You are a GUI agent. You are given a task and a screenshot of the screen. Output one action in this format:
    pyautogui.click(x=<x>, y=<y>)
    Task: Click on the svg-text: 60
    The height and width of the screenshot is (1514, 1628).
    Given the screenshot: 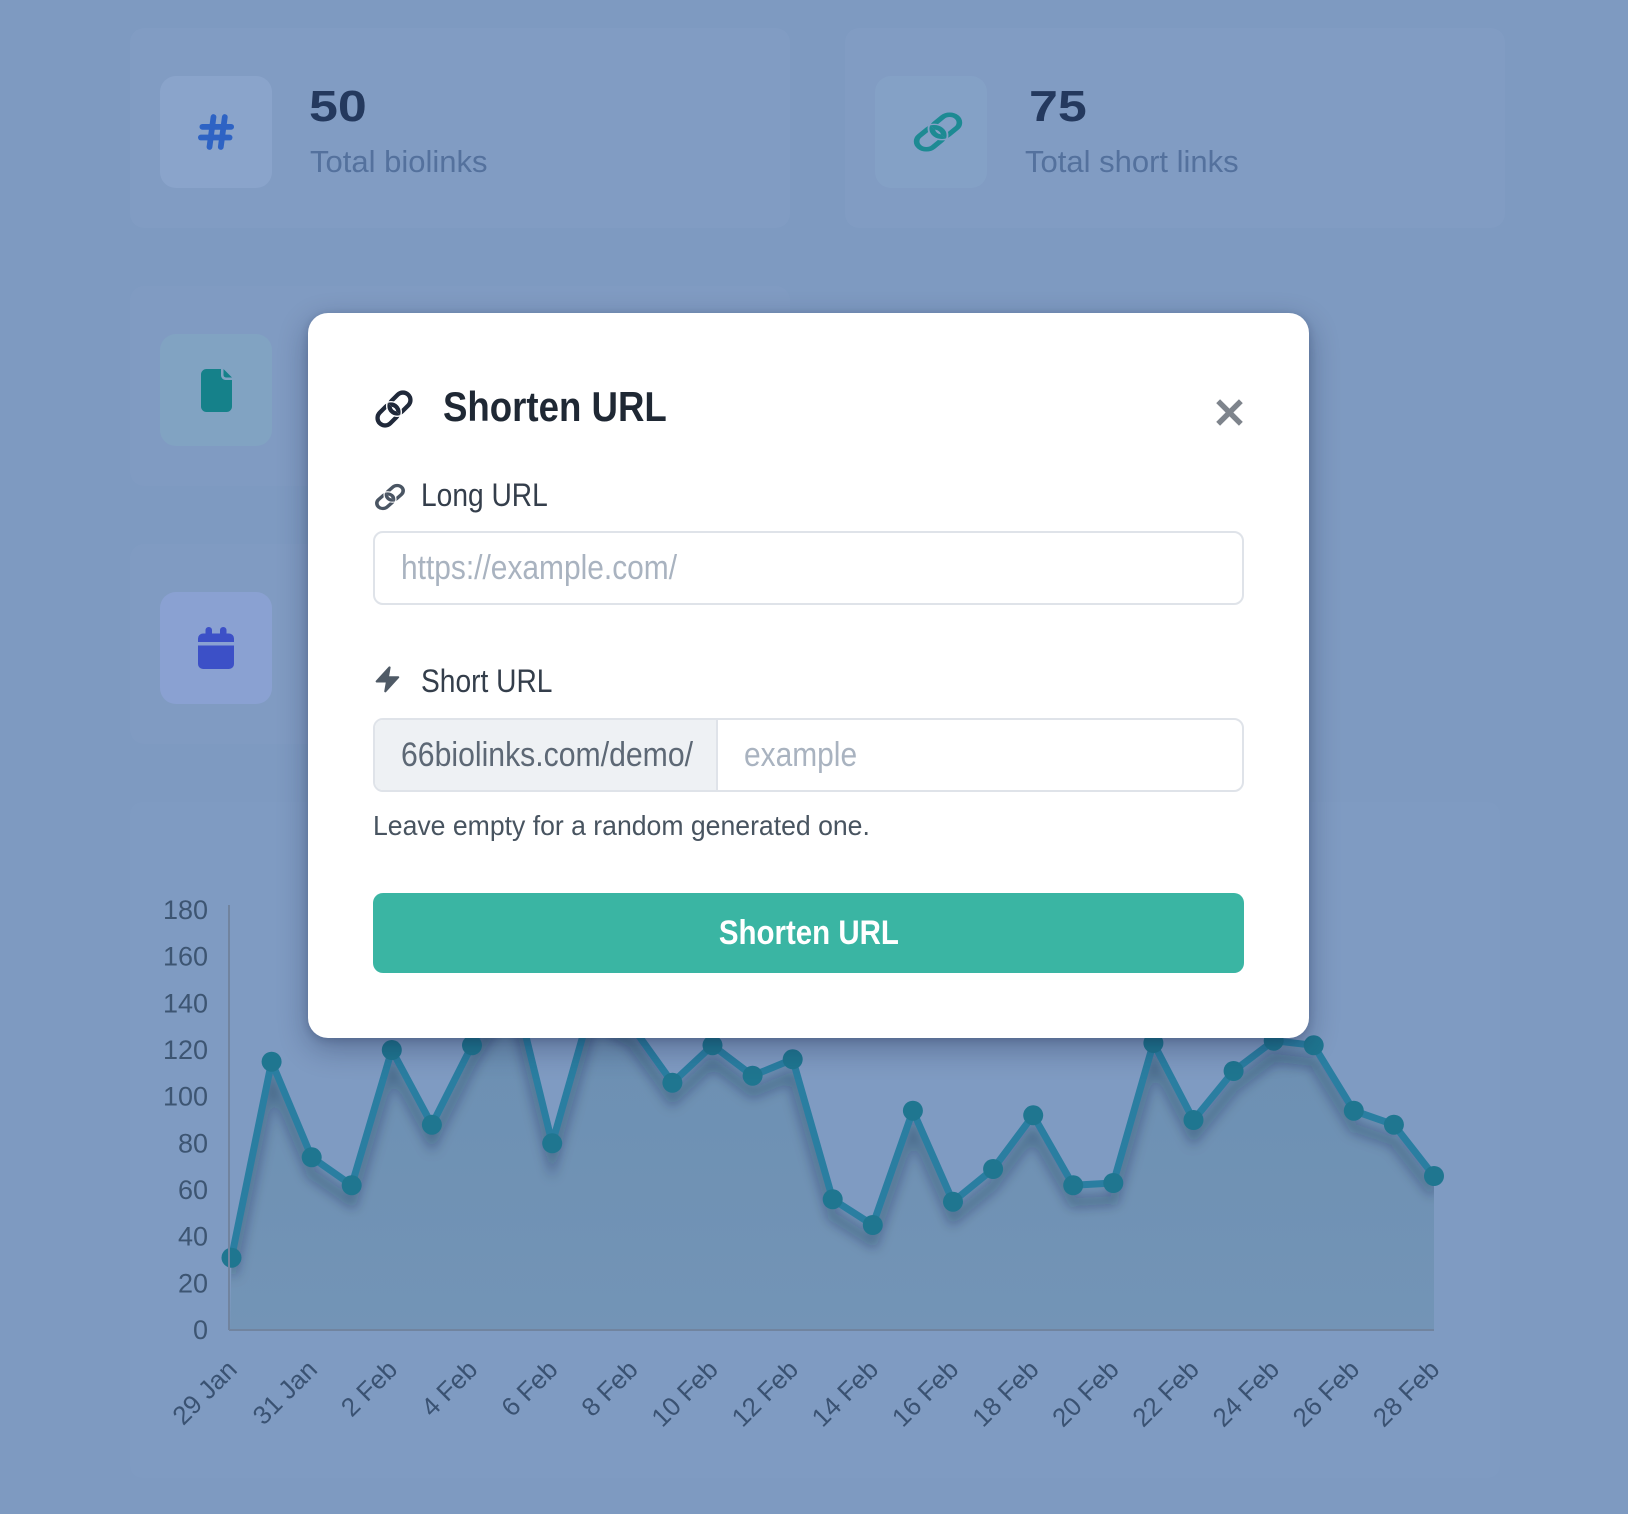 What is the action you would take?
    pyautogui.click(x=193, y=1190)
    